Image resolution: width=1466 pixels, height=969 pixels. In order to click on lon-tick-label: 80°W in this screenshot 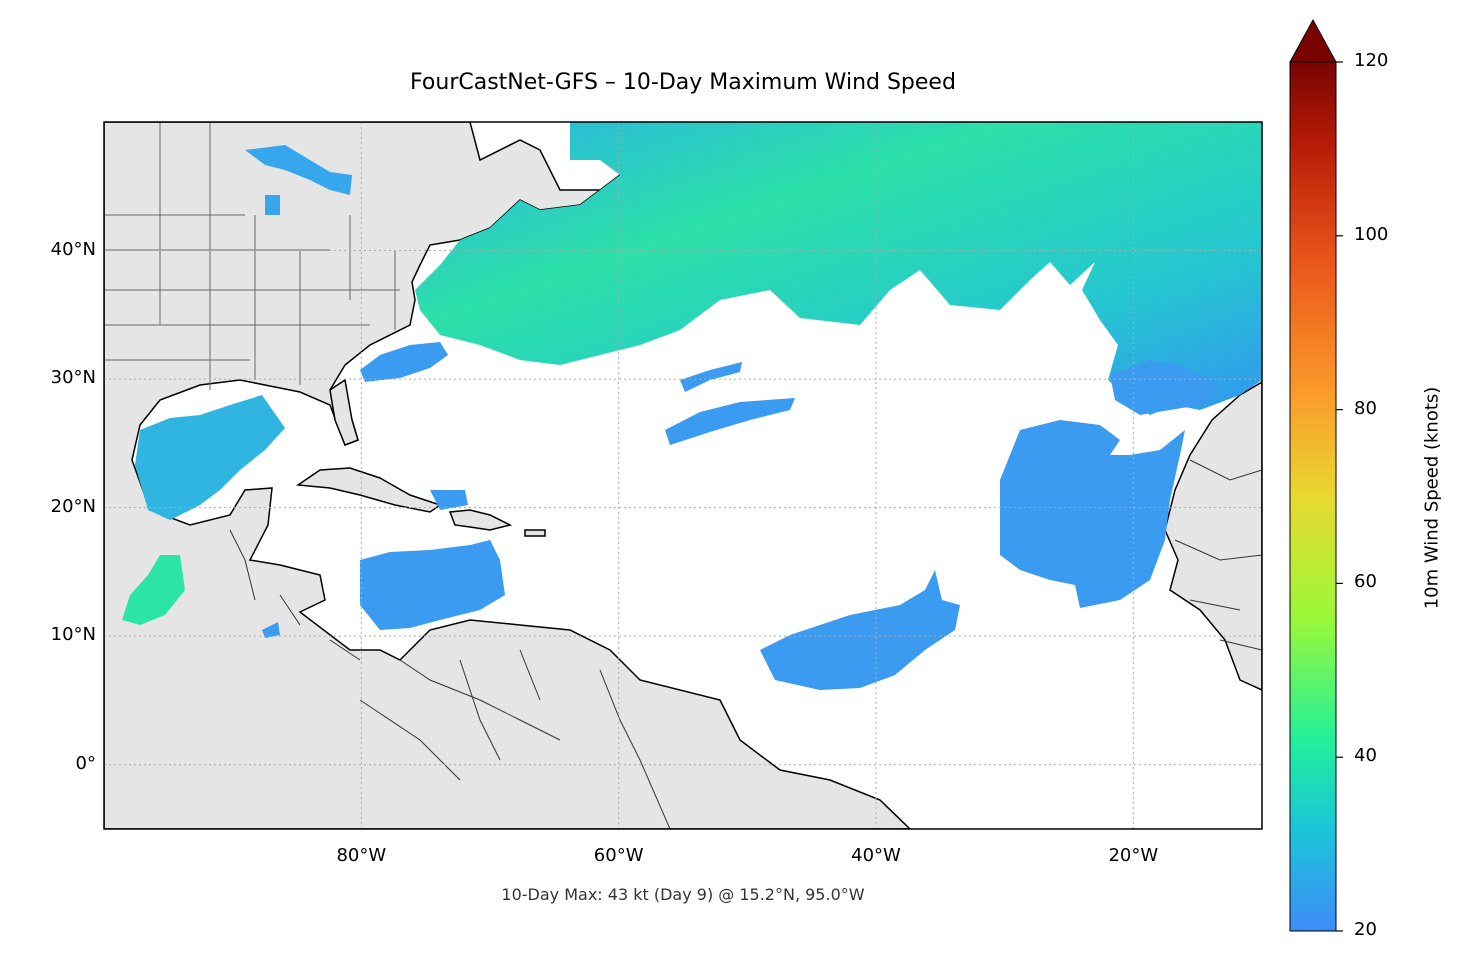, I will do `click(361, 855)`.